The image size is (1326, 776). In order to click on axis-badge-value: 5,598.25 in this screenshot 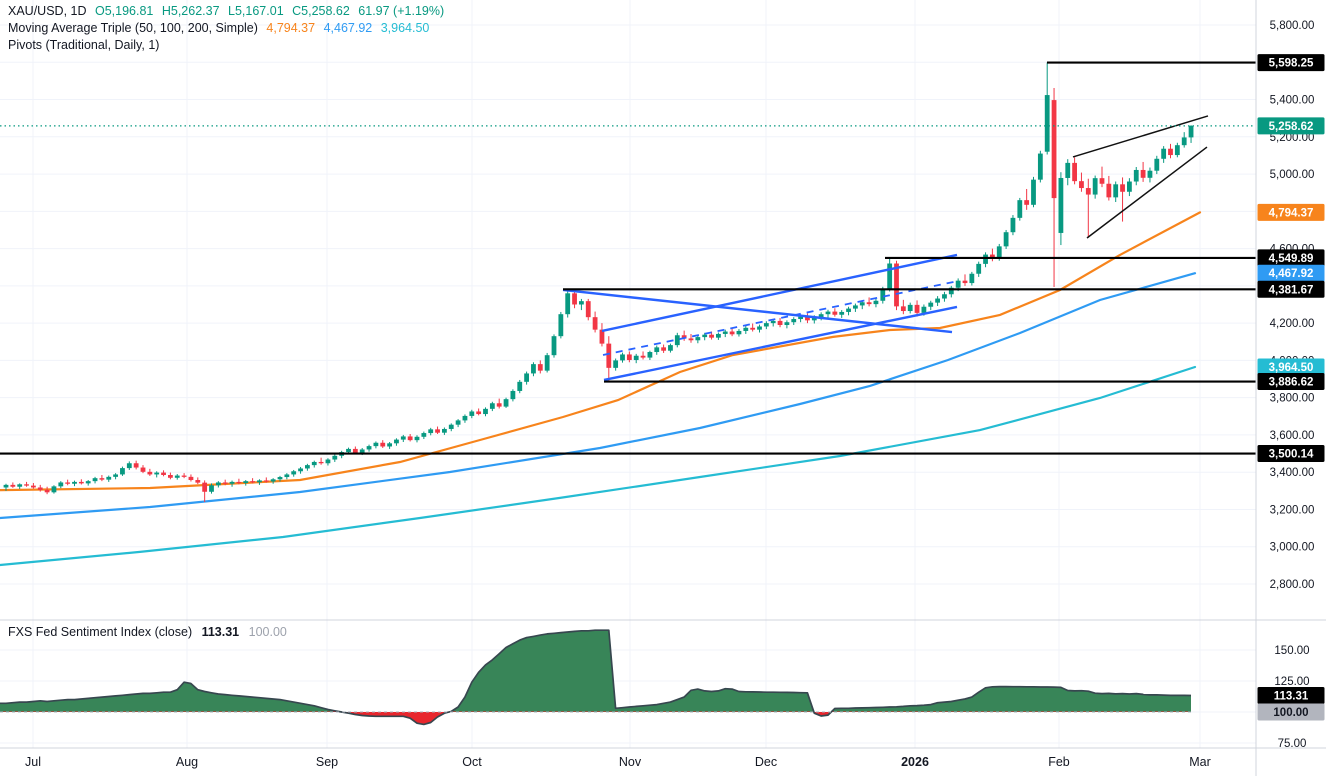, I will do `click(1291, 64)`.